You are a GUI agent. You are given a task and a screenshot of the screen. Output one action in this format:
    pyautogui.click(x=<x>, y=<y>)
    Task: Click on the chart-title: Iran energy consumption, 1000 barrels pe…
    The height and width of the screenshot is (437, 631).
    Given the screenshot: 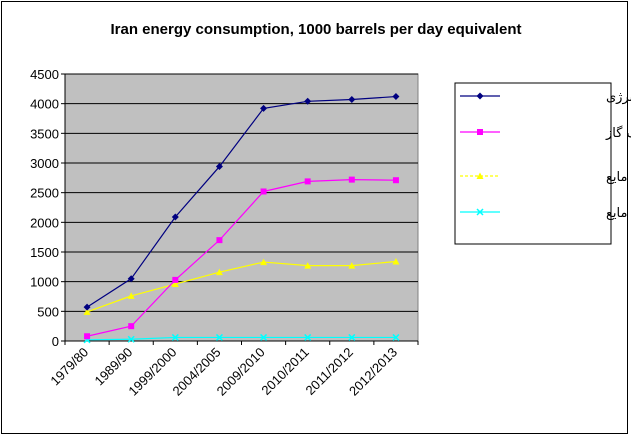 What is the action you would take?
    pyautogui.click(x=316, y=29)
    